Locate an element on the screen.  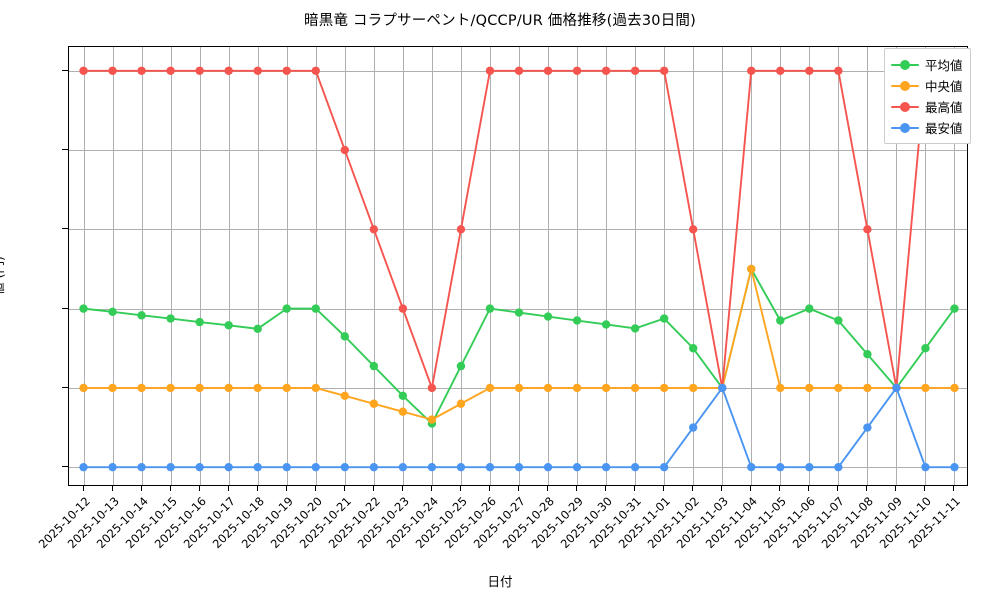
legend-label: 最高値 is located at coordinates (944, 107).